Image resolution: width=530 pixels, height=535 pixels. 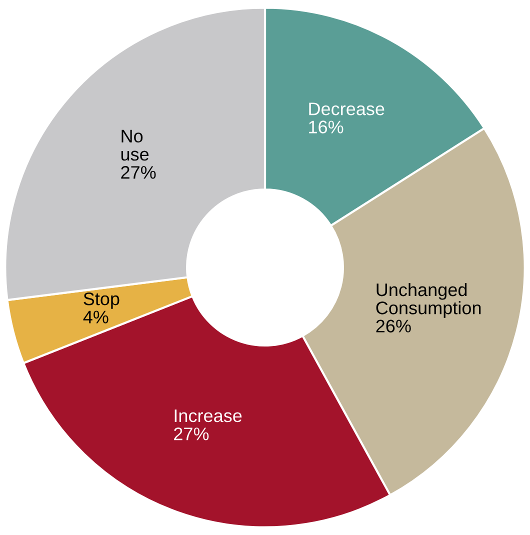 What do you see at coordinates (102, 300) in the screenshot?
I see `slice-label: Stop` at bounding box center [102, 300].